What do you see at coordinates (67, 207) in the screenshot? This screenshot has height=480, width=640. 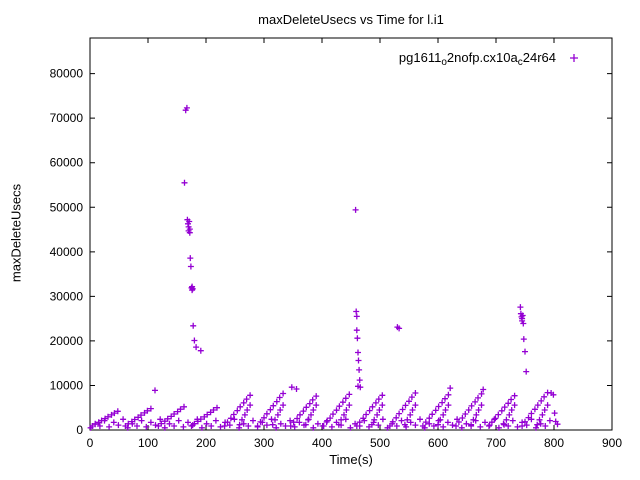 I see `y-tick-label: 50000` at bounding box center [67, 207].